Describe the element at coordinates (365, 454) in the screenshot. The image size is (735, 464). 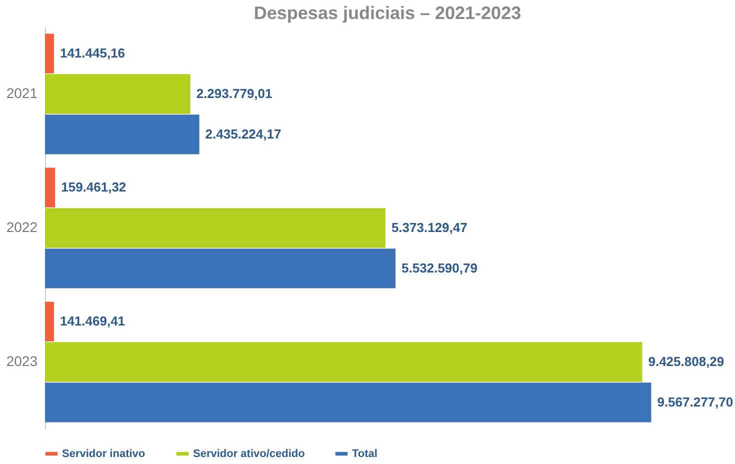
I see `legend-label: Total` at that location.